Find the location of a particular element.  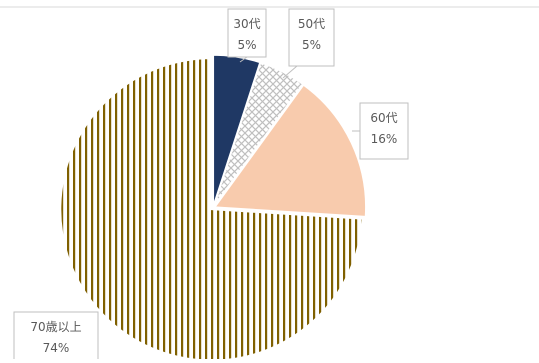

data-label-1: 50代 5% is located at coordinates (308, 43).